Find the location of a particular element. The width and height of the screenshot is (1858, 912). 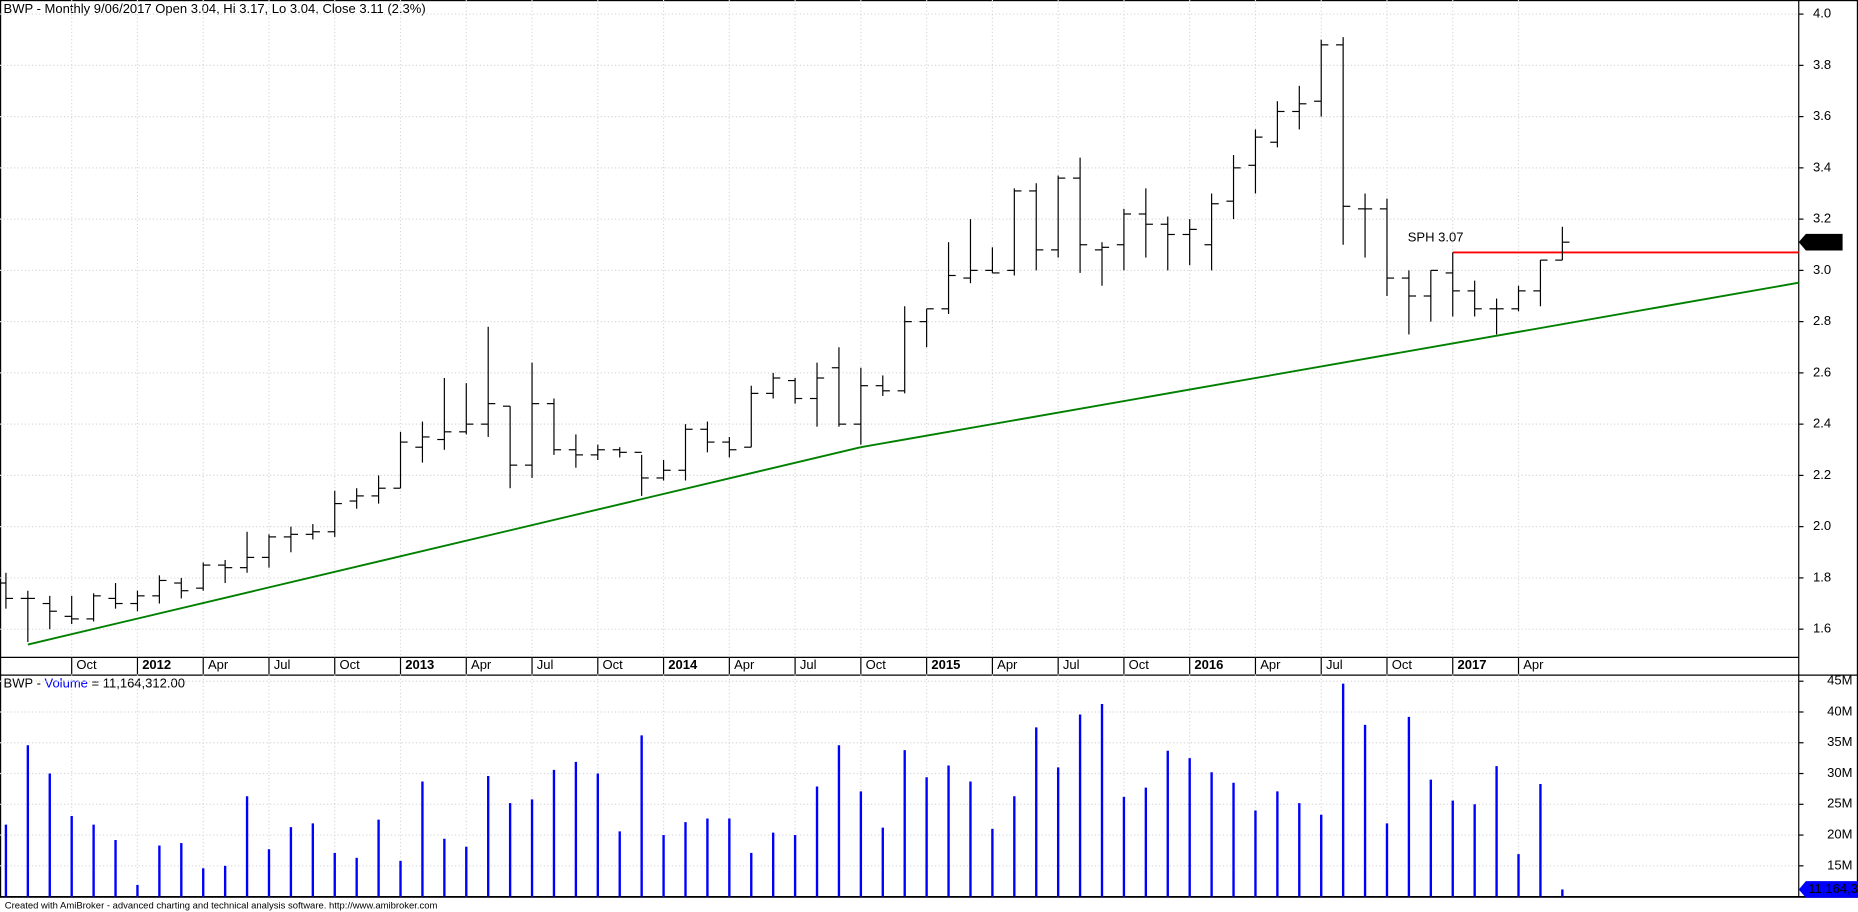

y-tick-label: 1.8 is located at coordinates (1822, 576).